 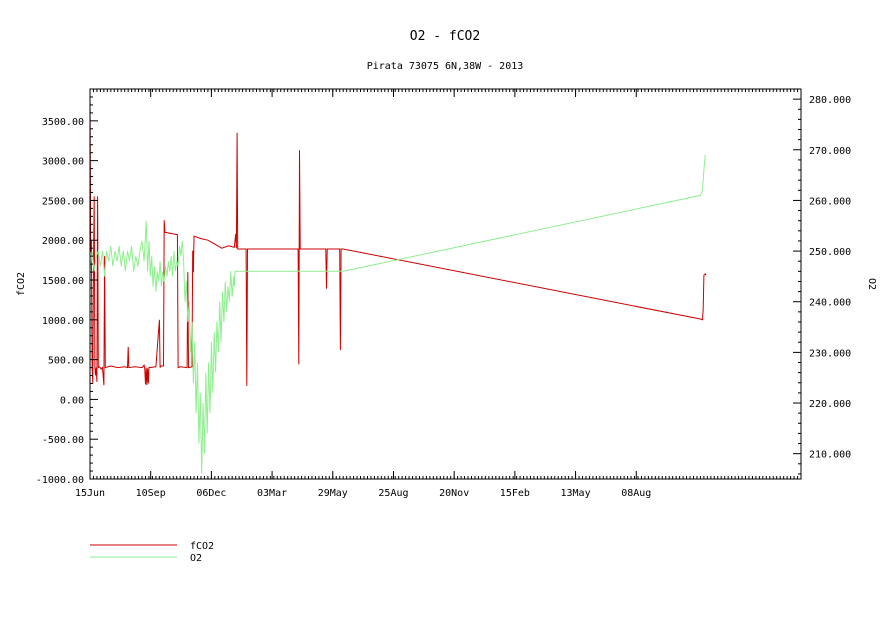 What do you see at coordinates (830, 404) in the screenshot?
I see `y2-tick-label: 220.000` at bounding box center [830, 404].